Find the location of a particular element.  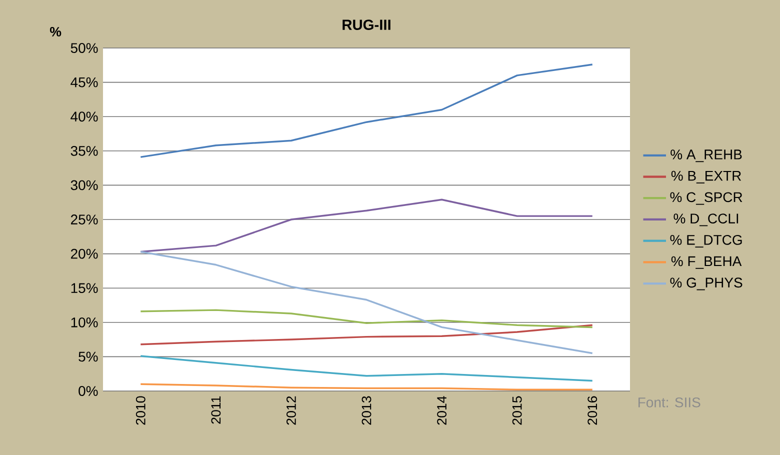

x-tick-label: 2015 is located at coordinates (517, 410).